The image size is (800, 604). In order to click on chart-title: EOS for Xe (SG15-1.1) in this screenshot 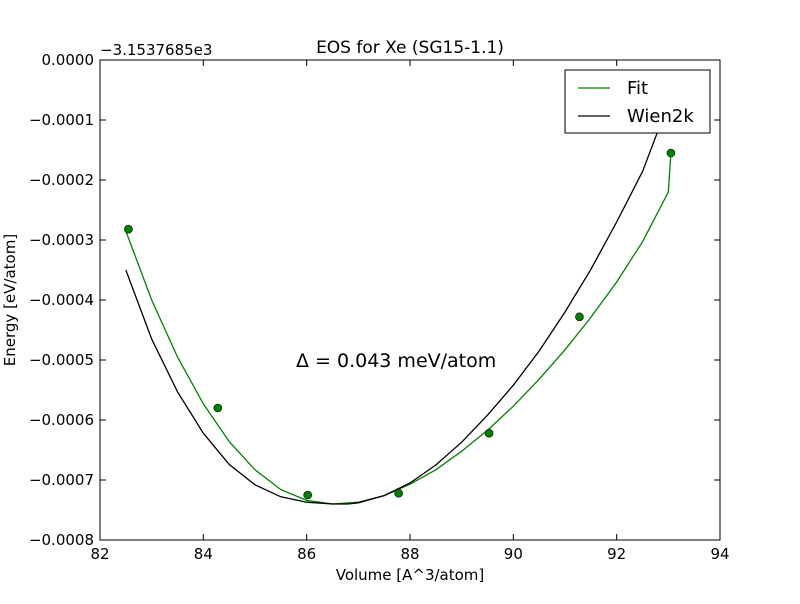, I will do `click(410, 48)`.